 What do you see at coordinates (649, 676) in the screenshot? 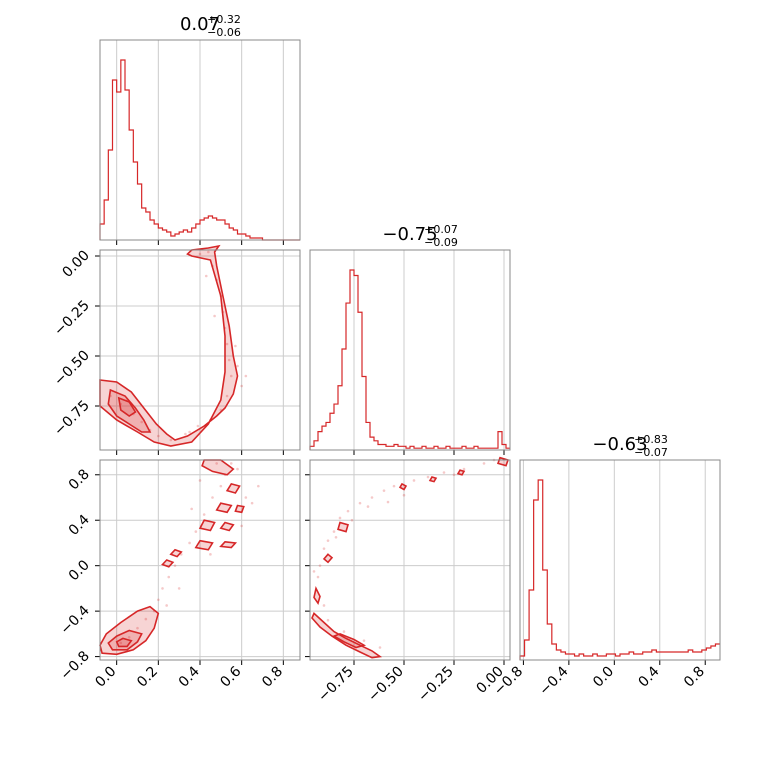
I see `x-tick-label-2-3: 0.4` at bounding box center [649, 676].